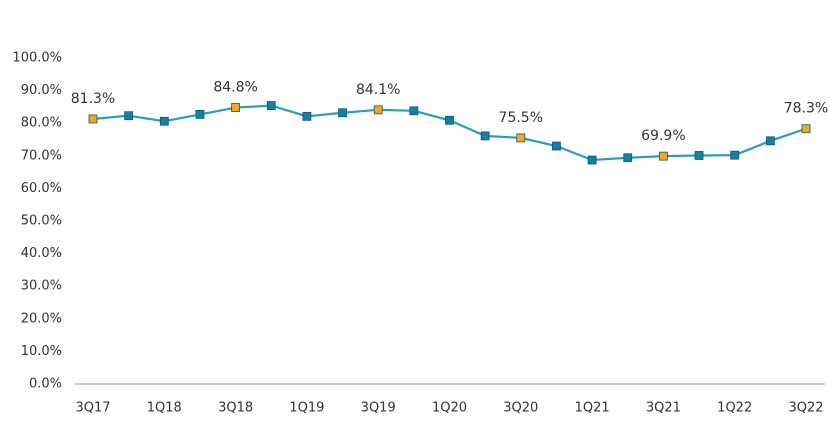  What do you see at coordinates (520, 408) in the screenshot?
I see `x-tick-label: 3Q20` at bounding box center [520, 408].